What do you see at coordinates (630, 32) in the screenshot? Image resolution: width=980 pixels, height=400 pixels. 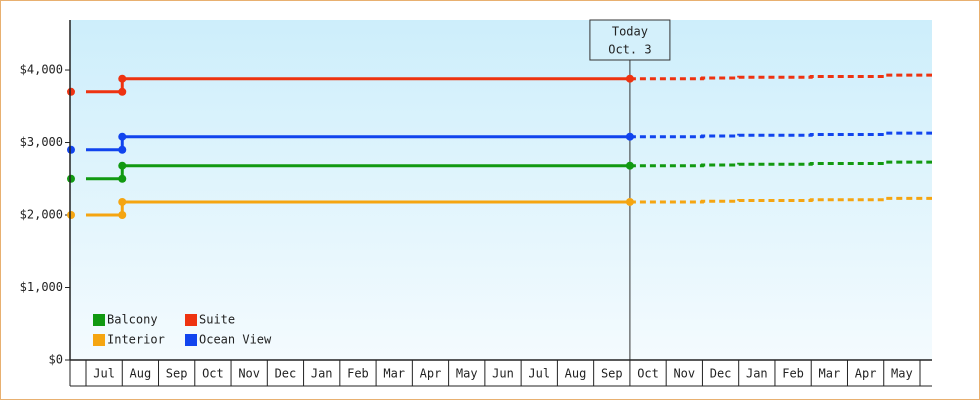 I see `today-label: Today` at bounding box center [630, 32].